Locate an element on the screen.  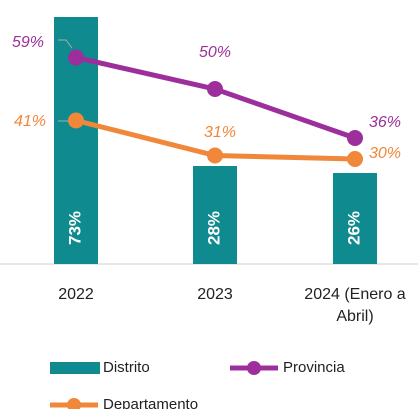
legend-label: Departamento is located at coordinates (150, 402).